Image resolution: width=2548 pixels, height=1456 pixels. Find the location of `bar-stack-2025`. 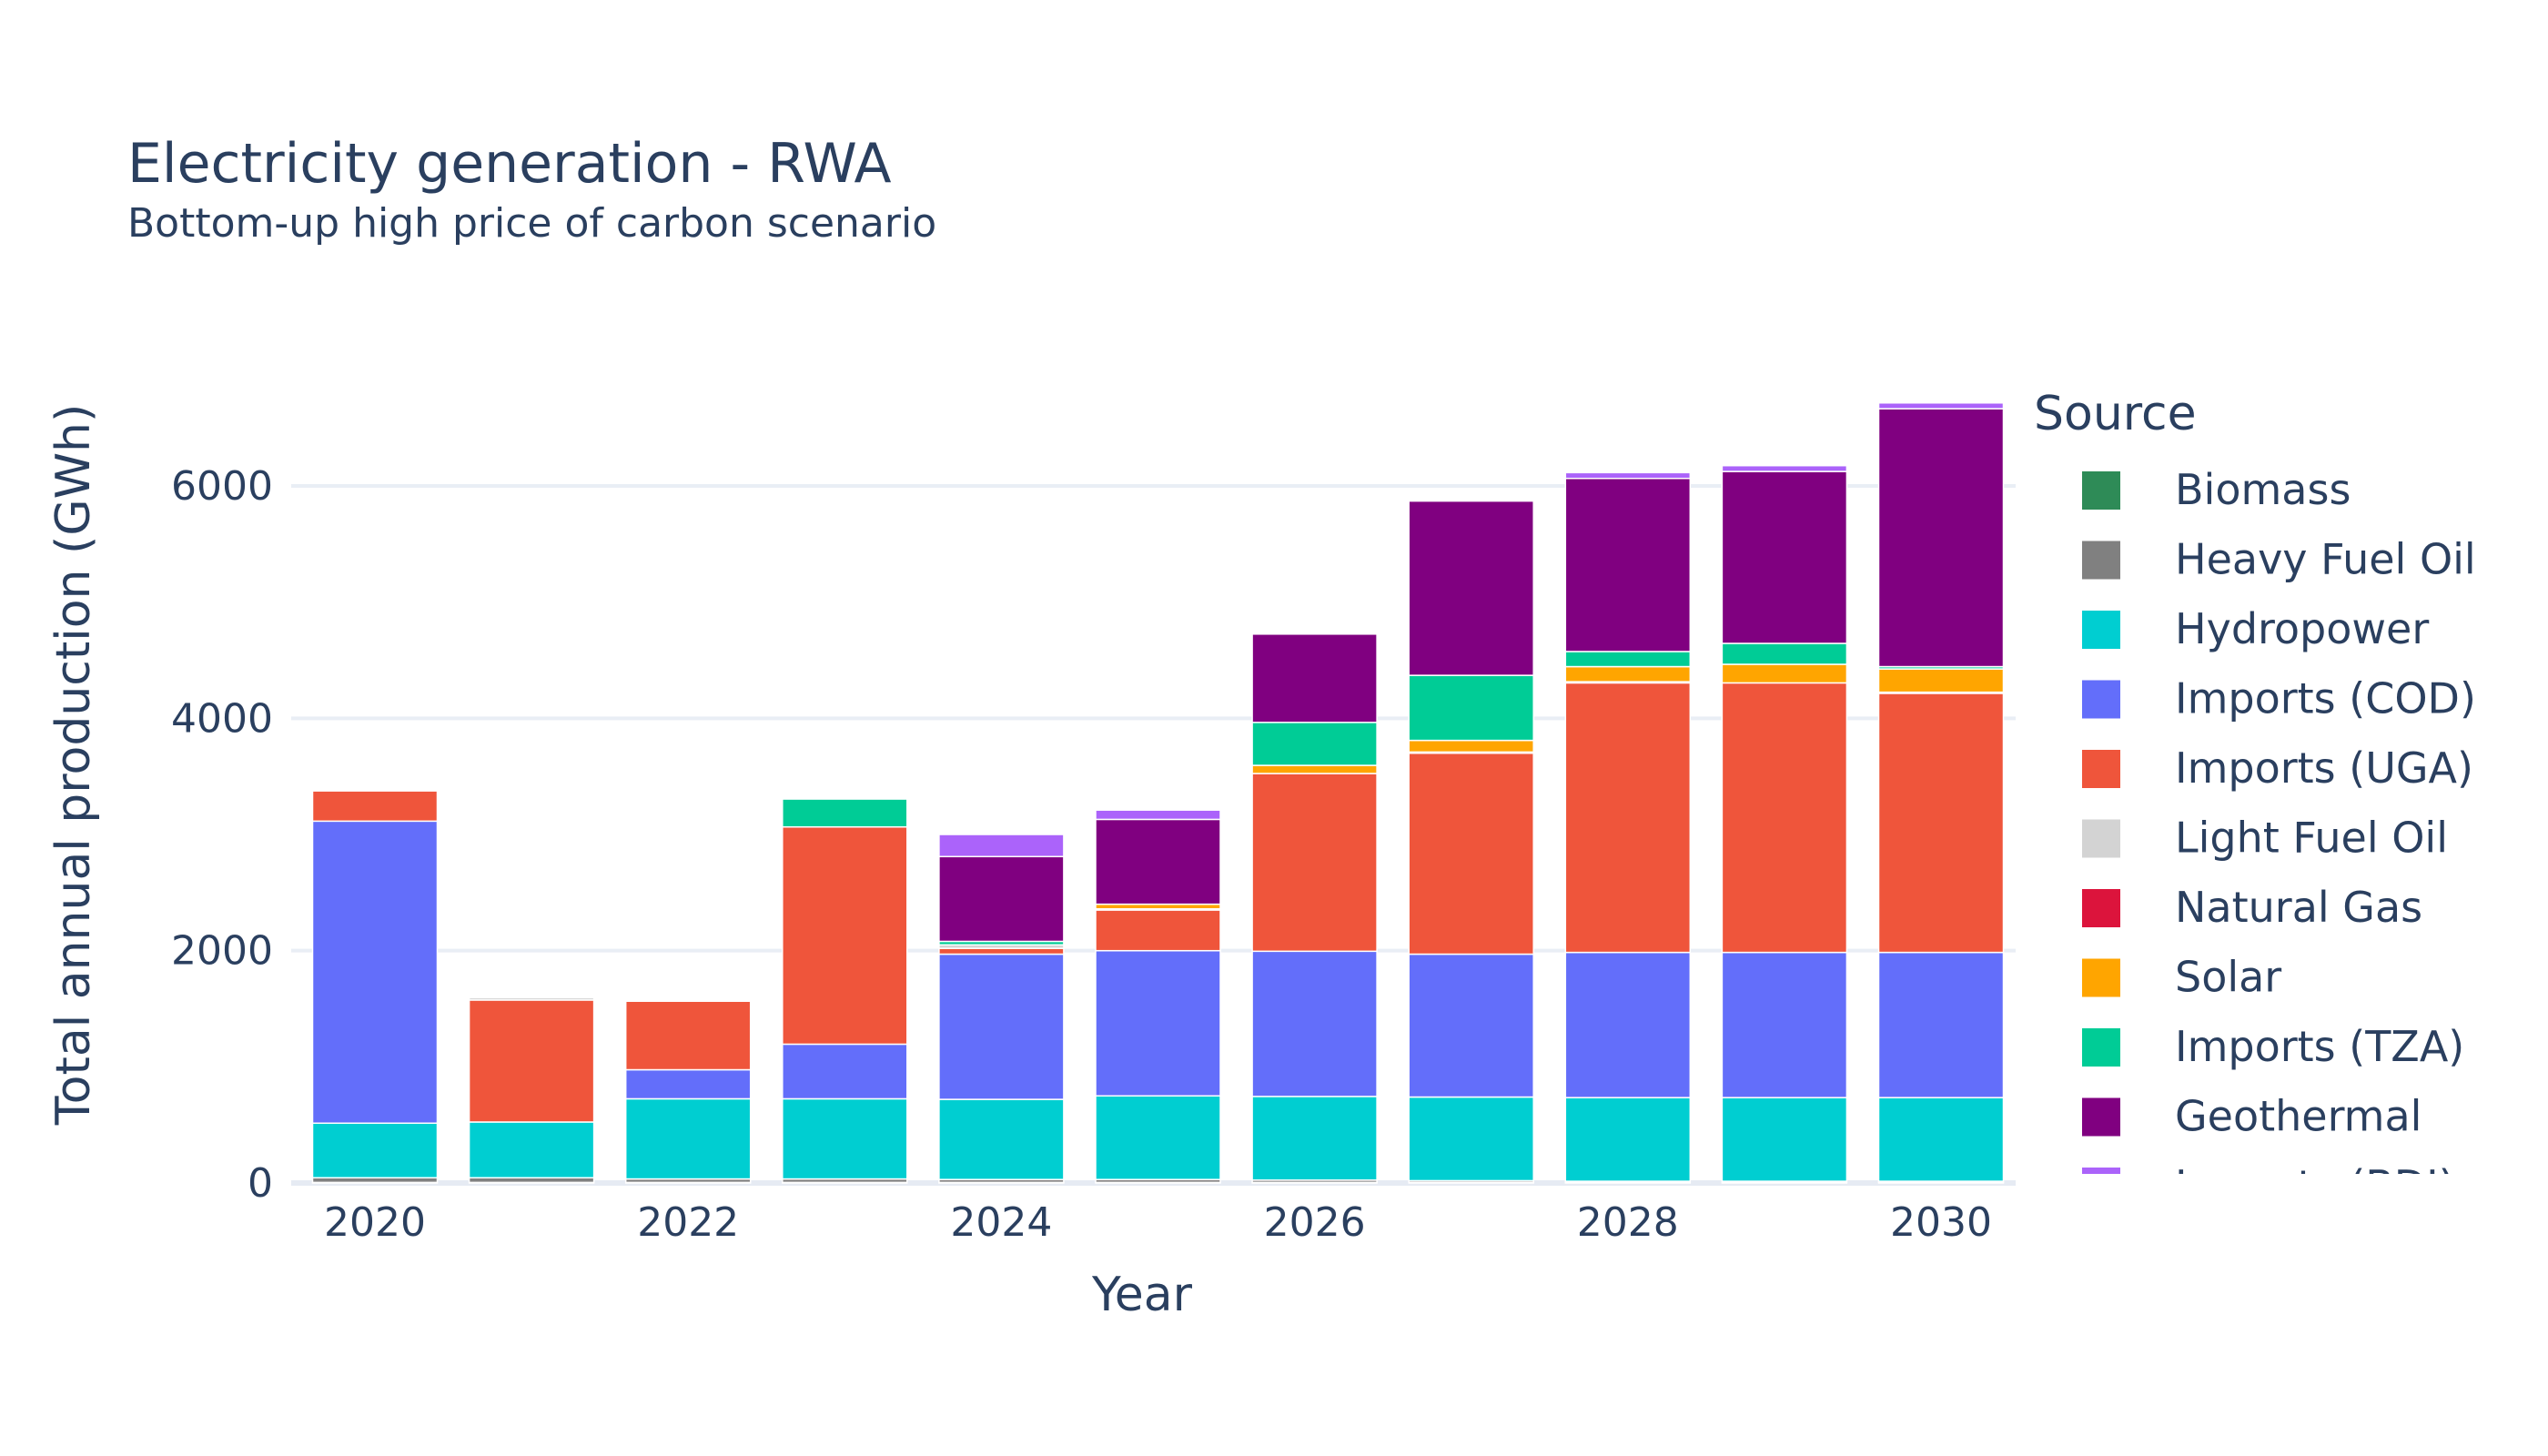

bar-stack-2025 is located at coordinates (1158, 997).